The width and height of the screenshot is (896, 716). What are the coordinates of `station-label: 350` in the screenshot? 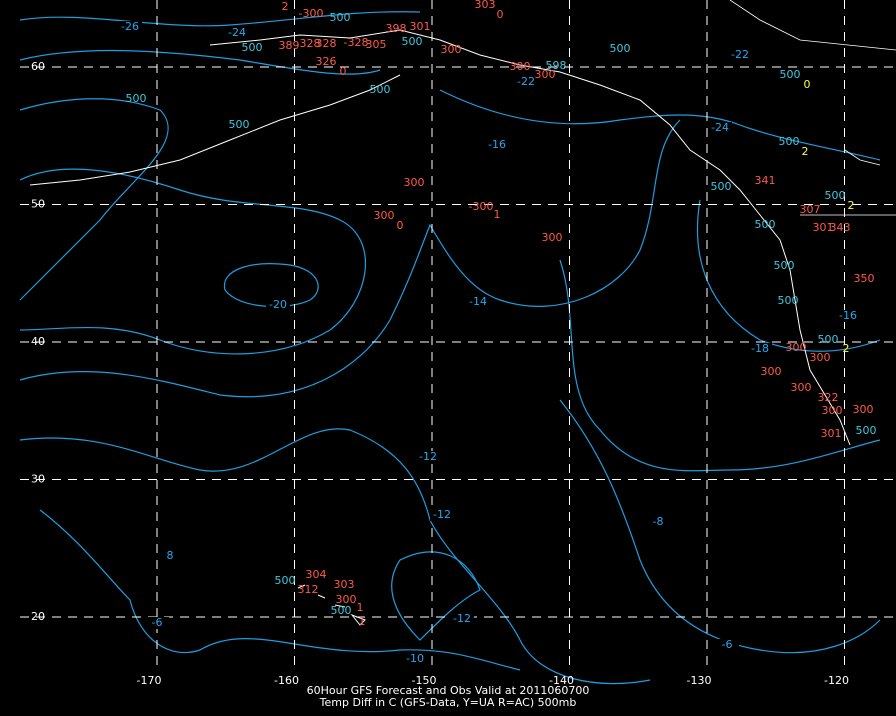 It's located at (864, 278).